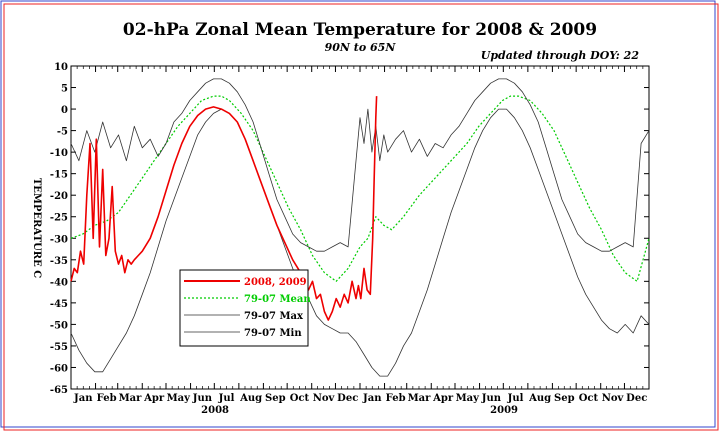 The height and width of the screenshot is (432, 720). What do you see at coordinates (274, 316) in the screenshot?
I see `legend-label-series-2: 79-07 Max` at bounding box center [274, 316].